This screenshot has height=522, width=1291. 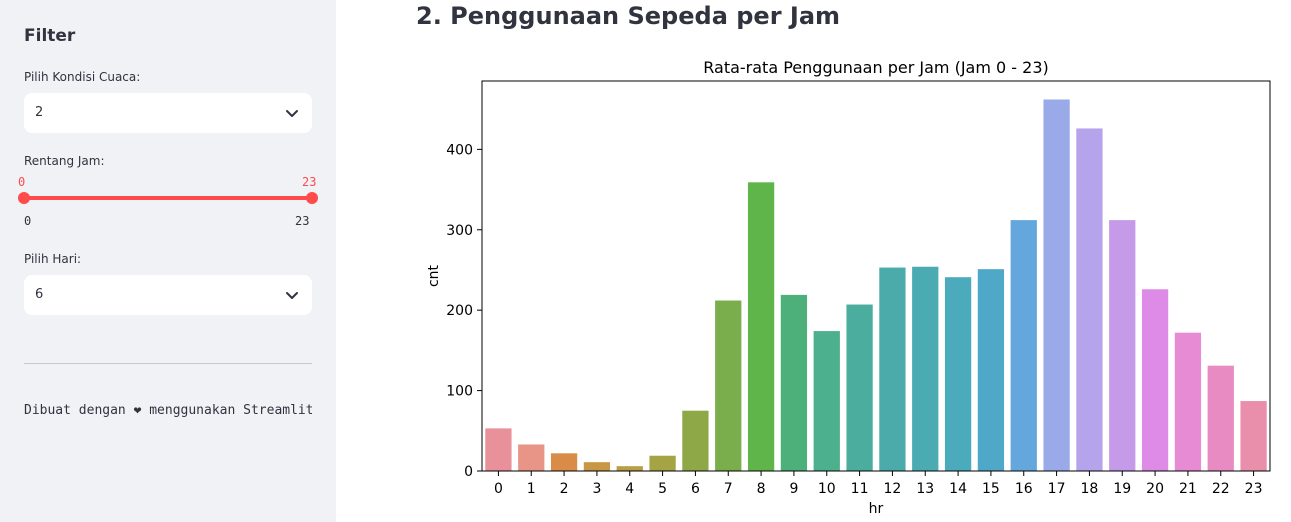 What do you see at coordinates (793, 489) in the screenshot?
I see `x-tick-label: 9` at bounding box center [793, 489].